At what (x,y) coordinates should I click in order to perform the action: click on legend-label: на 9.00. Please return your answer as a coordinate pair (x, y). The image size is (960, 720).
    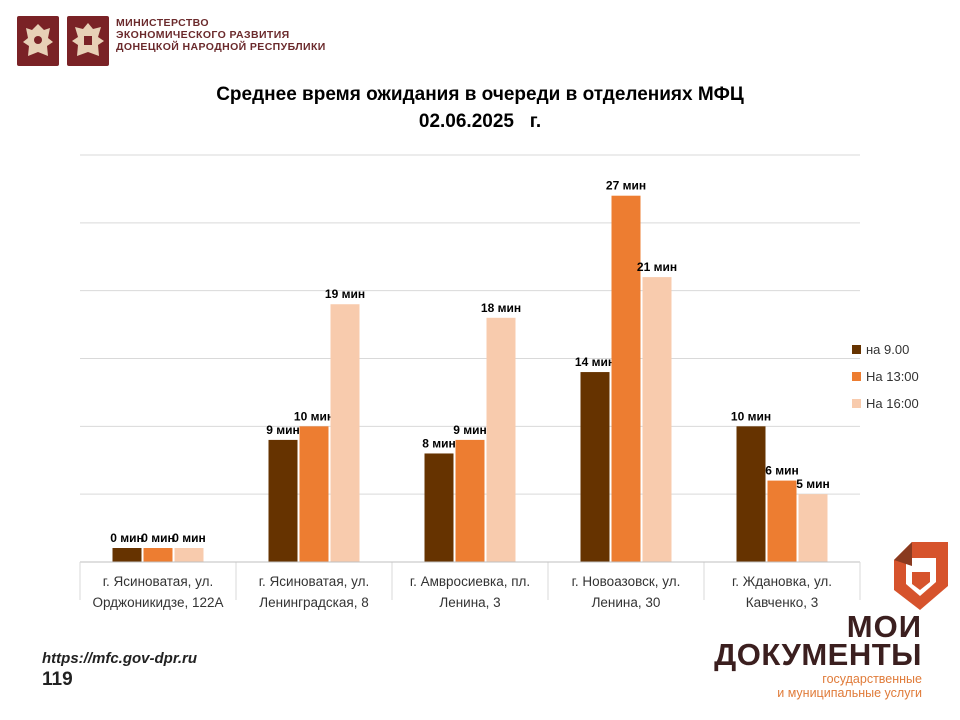
    Looking at the image, I should click on (888, 349).